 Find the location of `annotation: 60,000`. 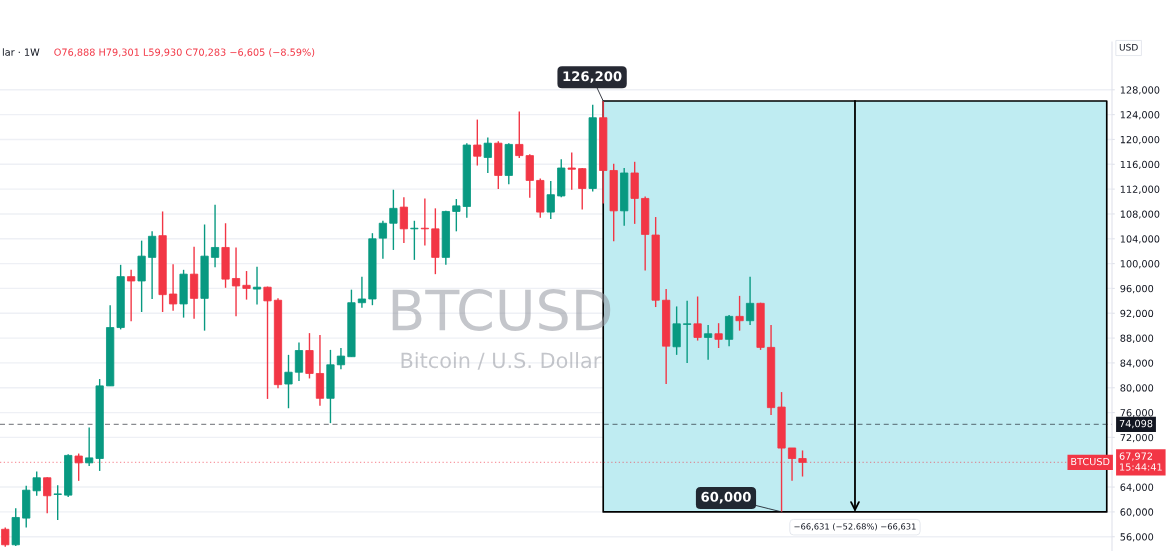

annotation: 60,000 is located at coordinates (726, 497).